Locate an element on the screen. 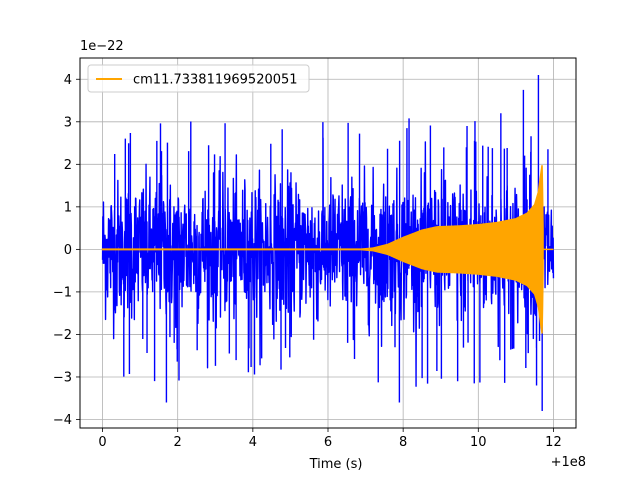  y-tick-label: −2 is located at coordinates (62, 335).